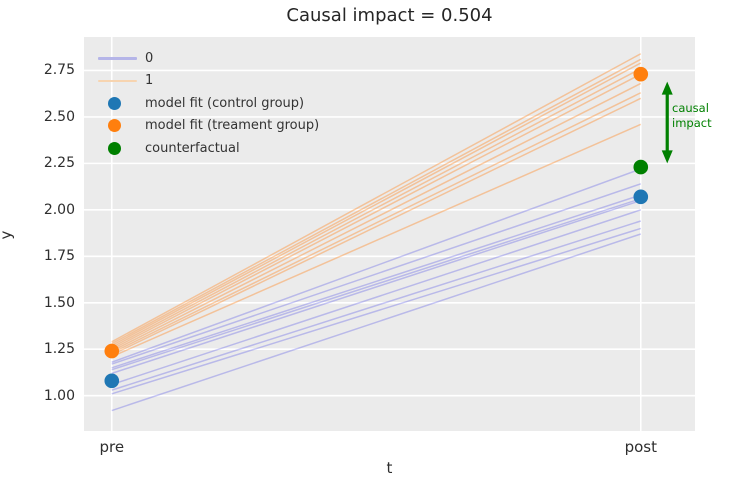 Image resolution: width=731 pixels, height=491 pixels. What do you see at coordinates (114, 148) in the screenshot?
I see `legend-dot-swatch-counterfactual` at bounding box center [114, 148].